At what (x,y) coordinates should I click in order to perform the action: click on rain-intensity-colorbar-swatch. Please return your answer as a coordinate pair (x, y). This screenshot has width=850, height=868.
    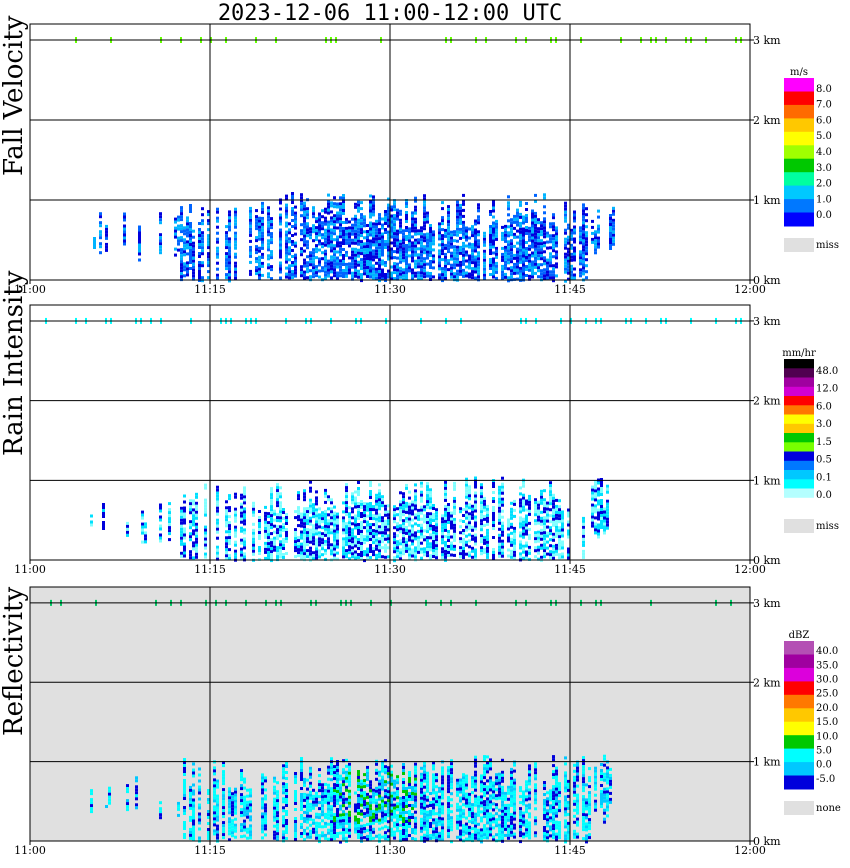
    Looking at the image, I should click on (799, 475).